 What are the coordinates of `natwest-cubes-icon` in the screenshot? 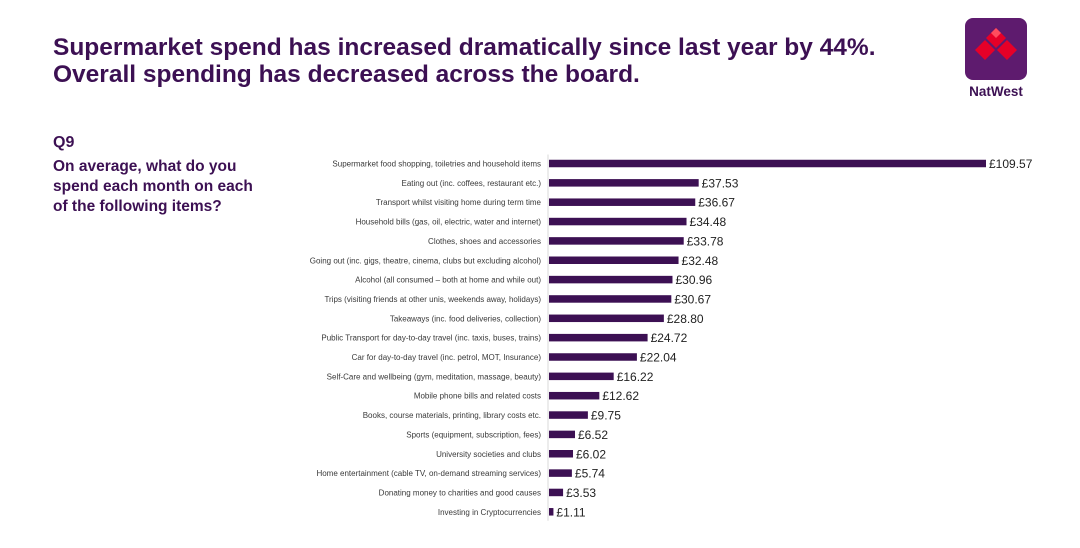 It's located at (996, 49).